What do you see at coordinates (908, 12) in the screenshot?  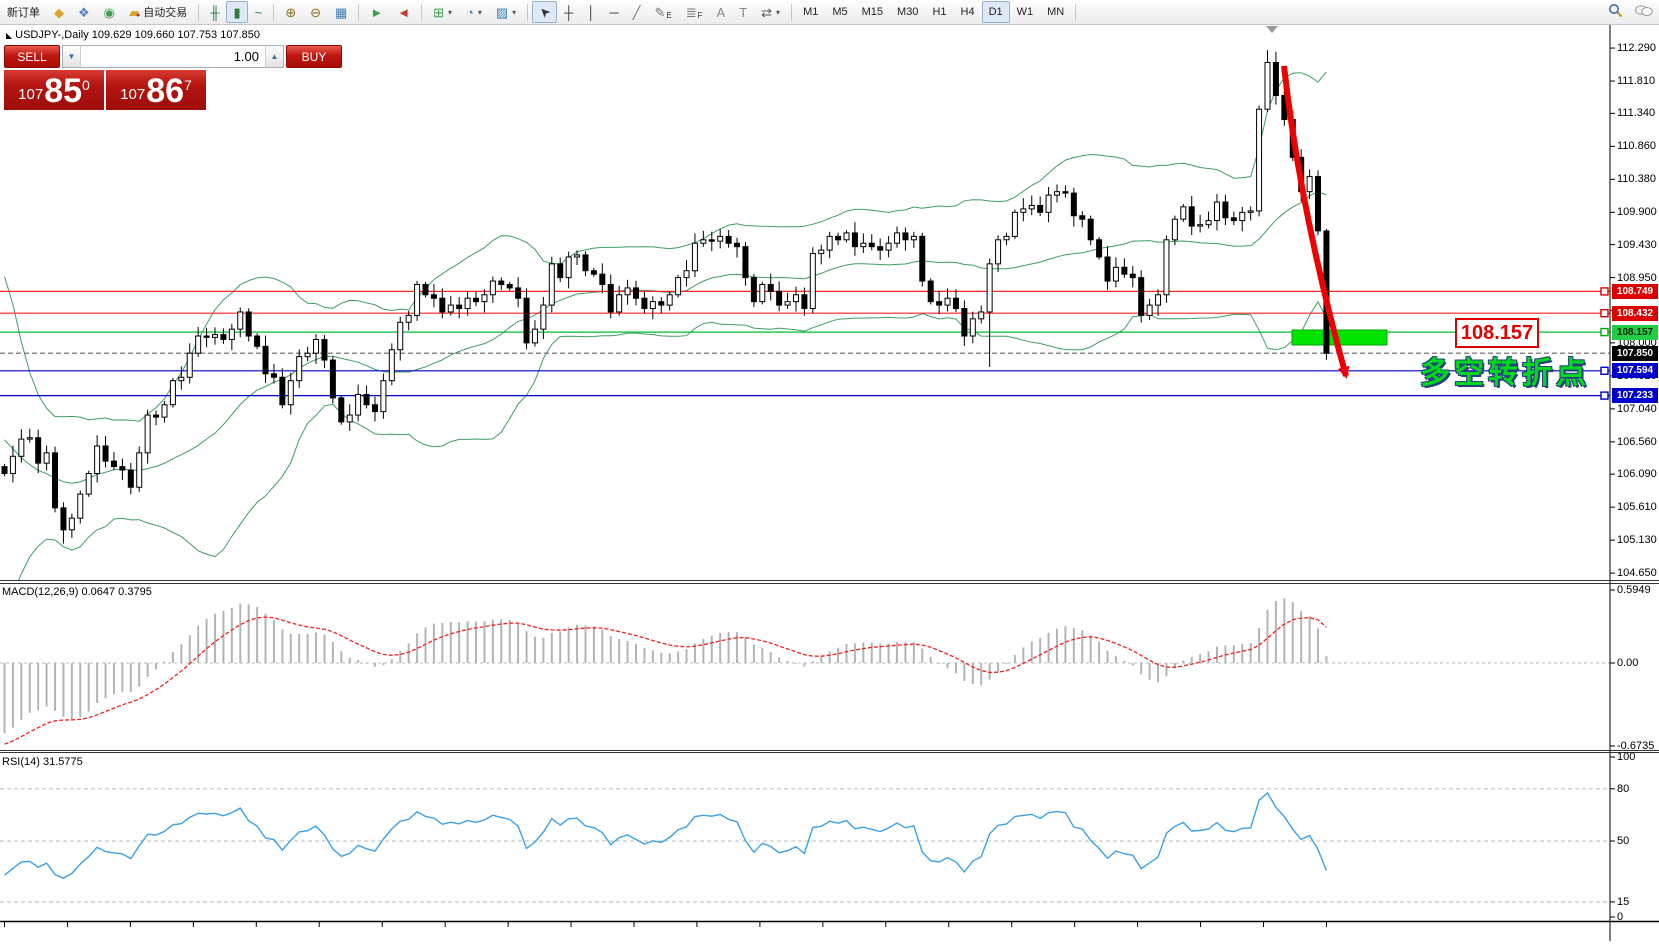 I see `tf-m30: M30` at bounding box center [908, 12].